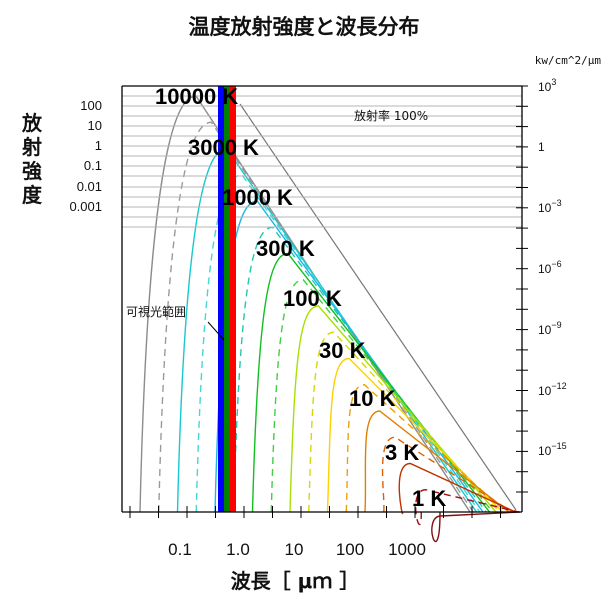 This screenshot has height=610, width=608. What do you see at coordinates (216, 331) in the screenshot?
I see `visible-range-pointer` at bounding box center [216, 331].